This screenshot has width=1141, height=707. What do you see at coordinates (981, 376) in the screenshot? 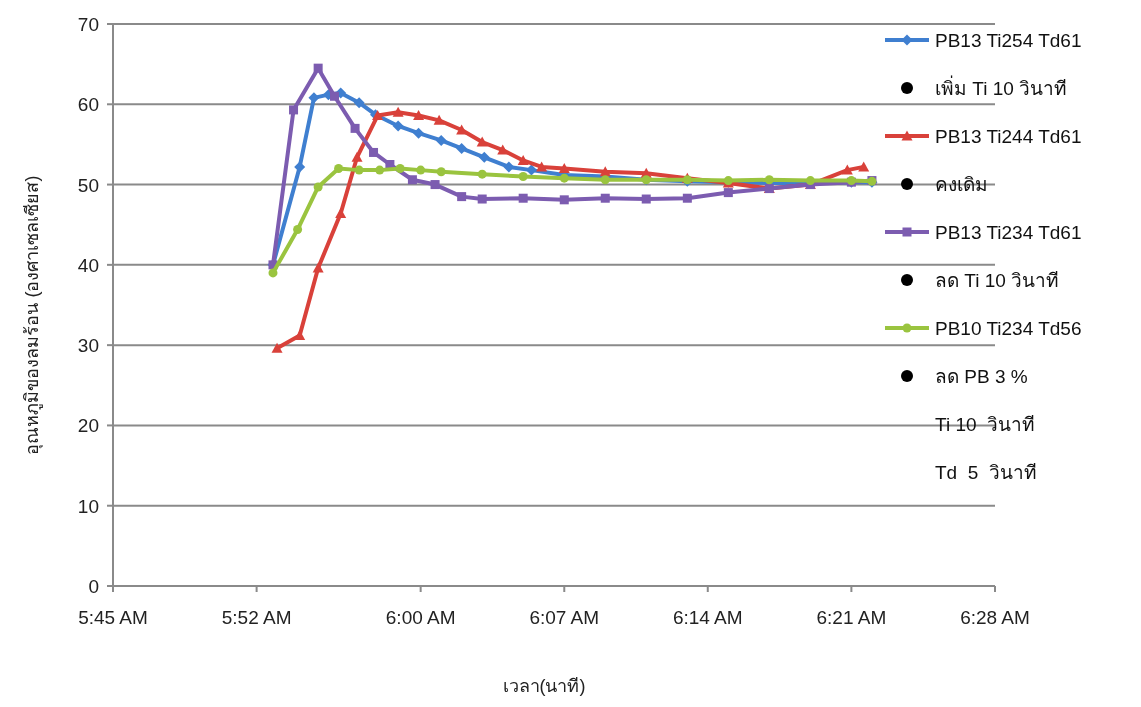
I see `legend-label: ลด PB 3 %` at bounding box center [981, 376].